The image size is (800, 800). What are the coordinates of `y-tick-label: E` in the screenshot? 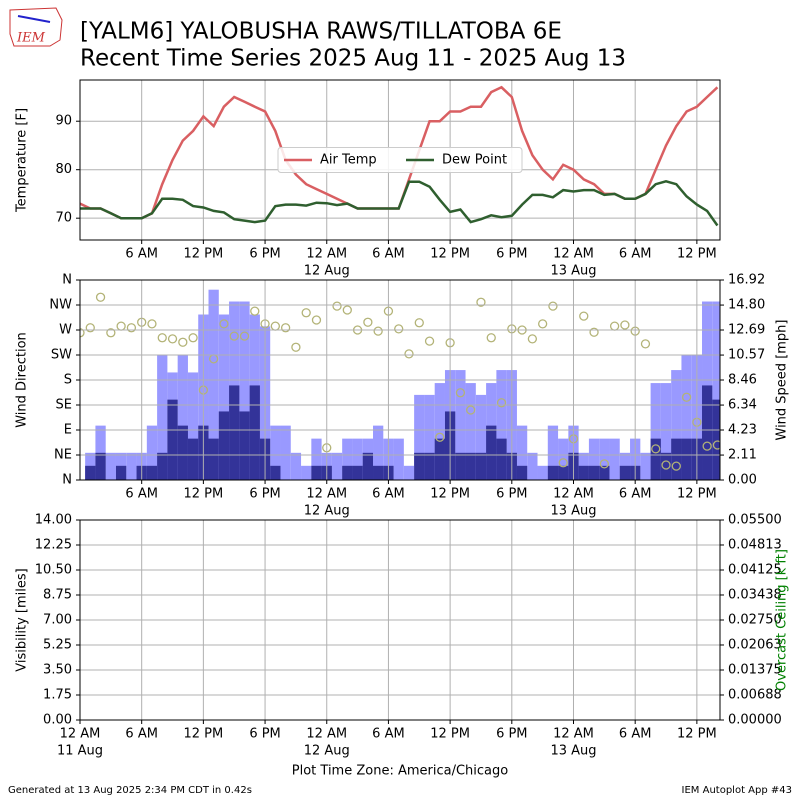 It's located at (68, 430).